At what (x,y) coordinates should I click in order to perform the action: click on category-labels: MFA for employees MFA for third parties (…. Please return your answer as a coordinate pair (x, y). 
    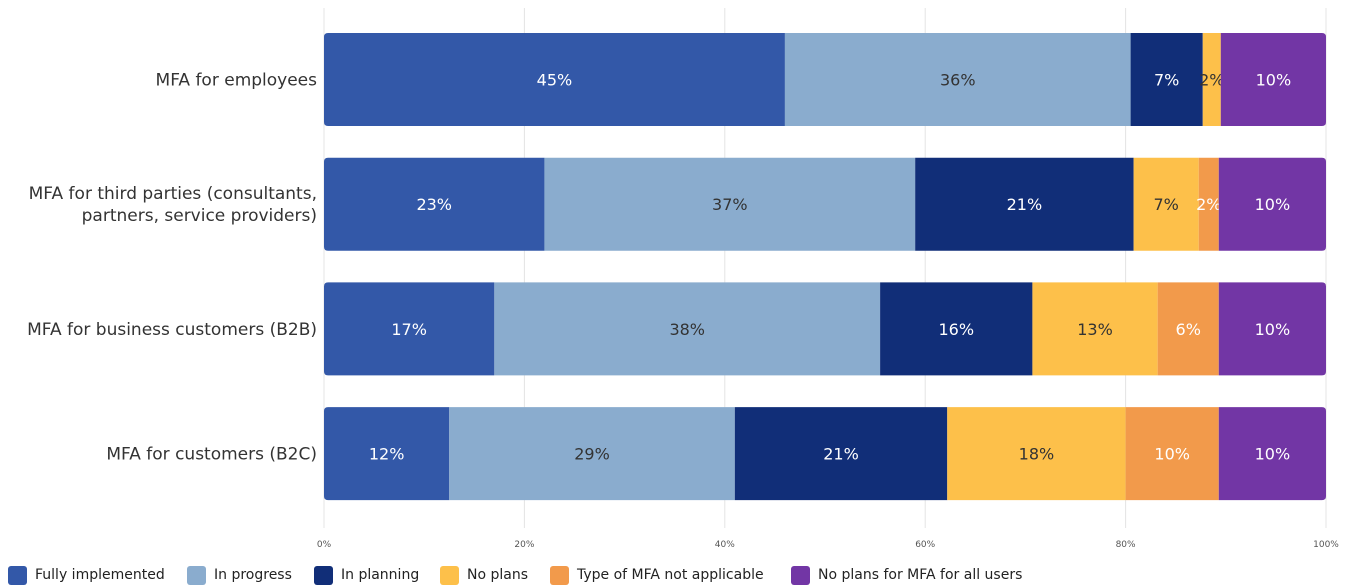
    Looking at the image, I should click on (172, 268).